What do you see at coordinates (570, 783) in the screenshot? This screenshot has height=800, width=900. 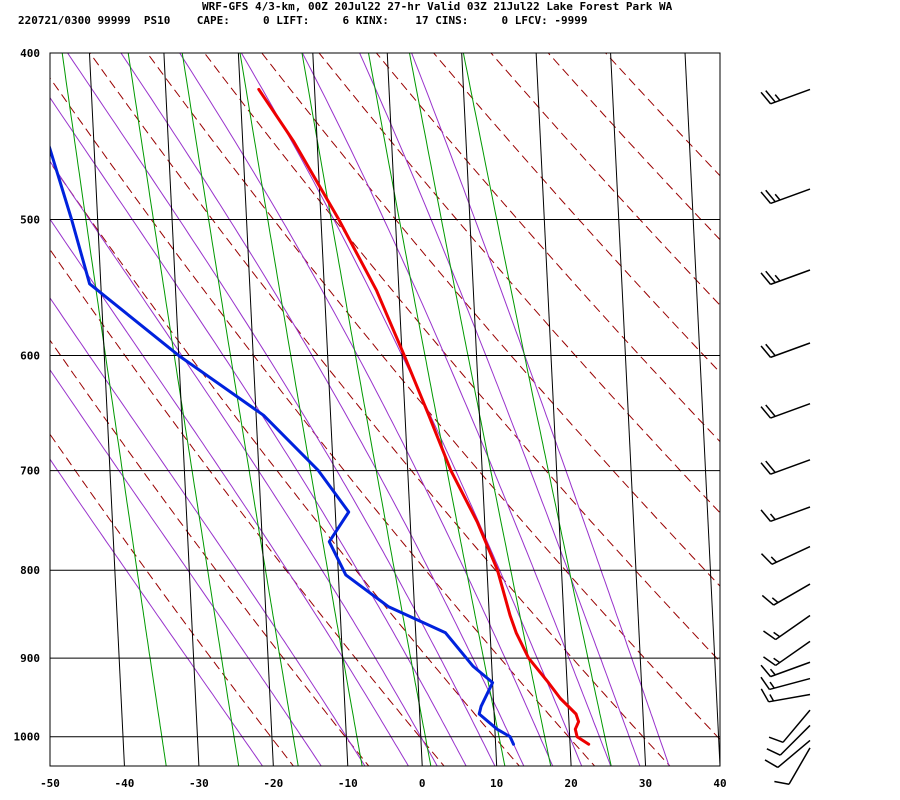 I see `x-tick-label: 20` at bounding box center [570, 783].